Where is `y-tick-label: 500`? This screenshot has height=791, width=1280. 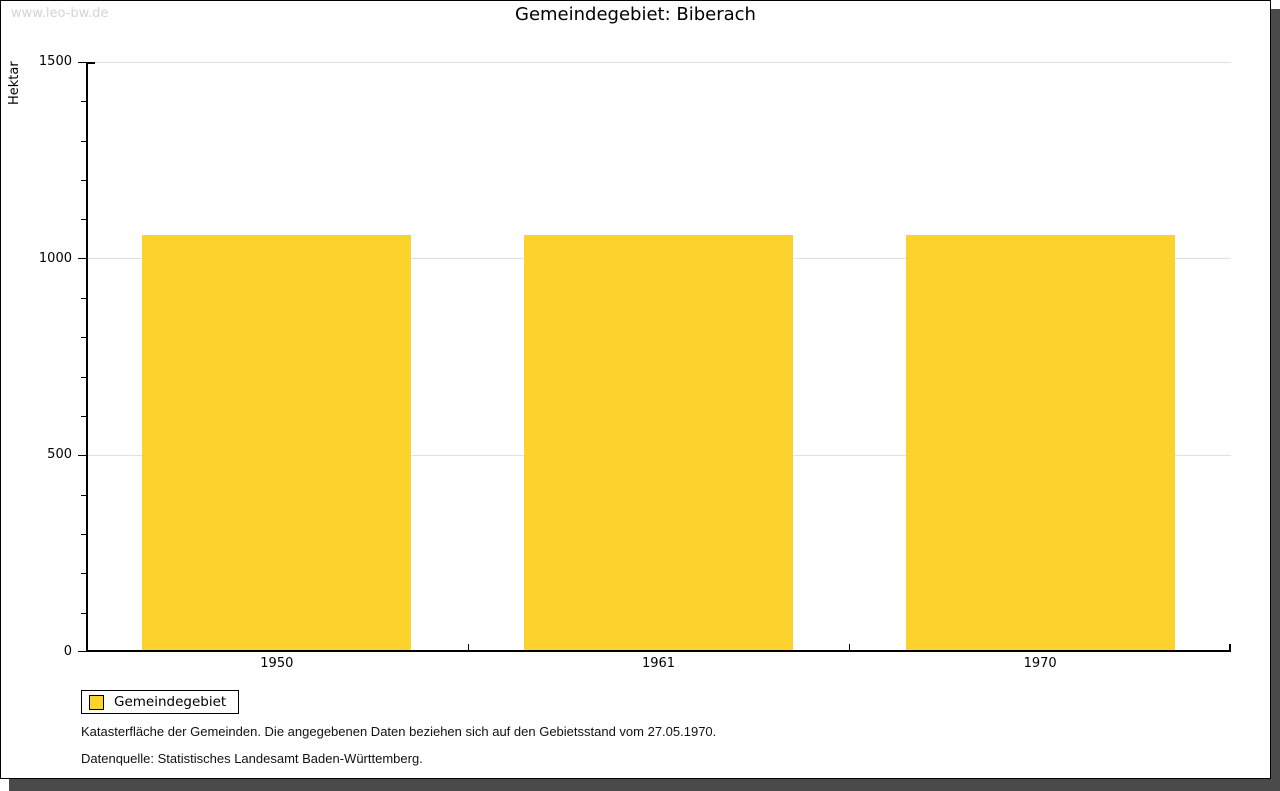 y-tick-label: 500 is located at coordinates (59, 455).